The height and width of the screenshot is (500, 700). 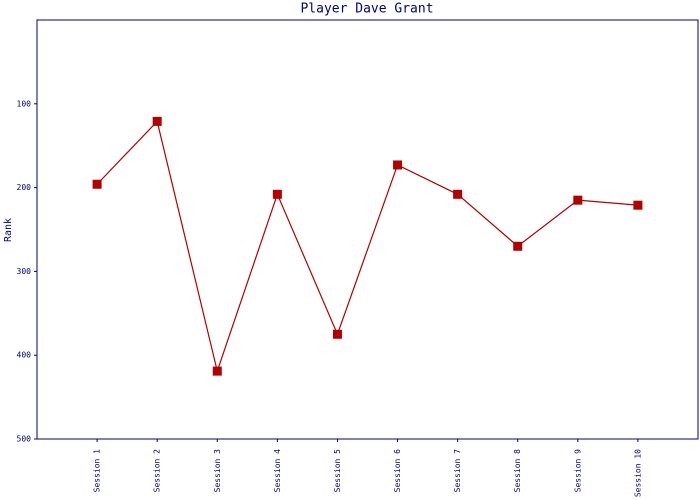 What do you see at coordinates (277, 471) in the screenshot?
I see `x-tick-label: Session 4` at bounding box center [277, 471].